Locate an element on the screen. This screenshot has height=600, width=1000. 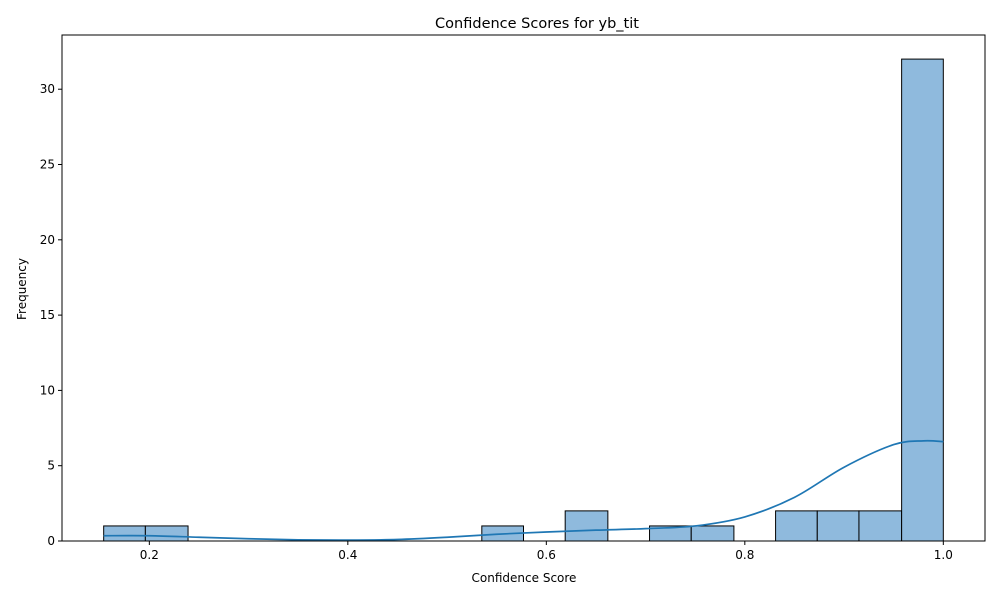
y-tick-label: 15 is located at coordinates (47, 315).